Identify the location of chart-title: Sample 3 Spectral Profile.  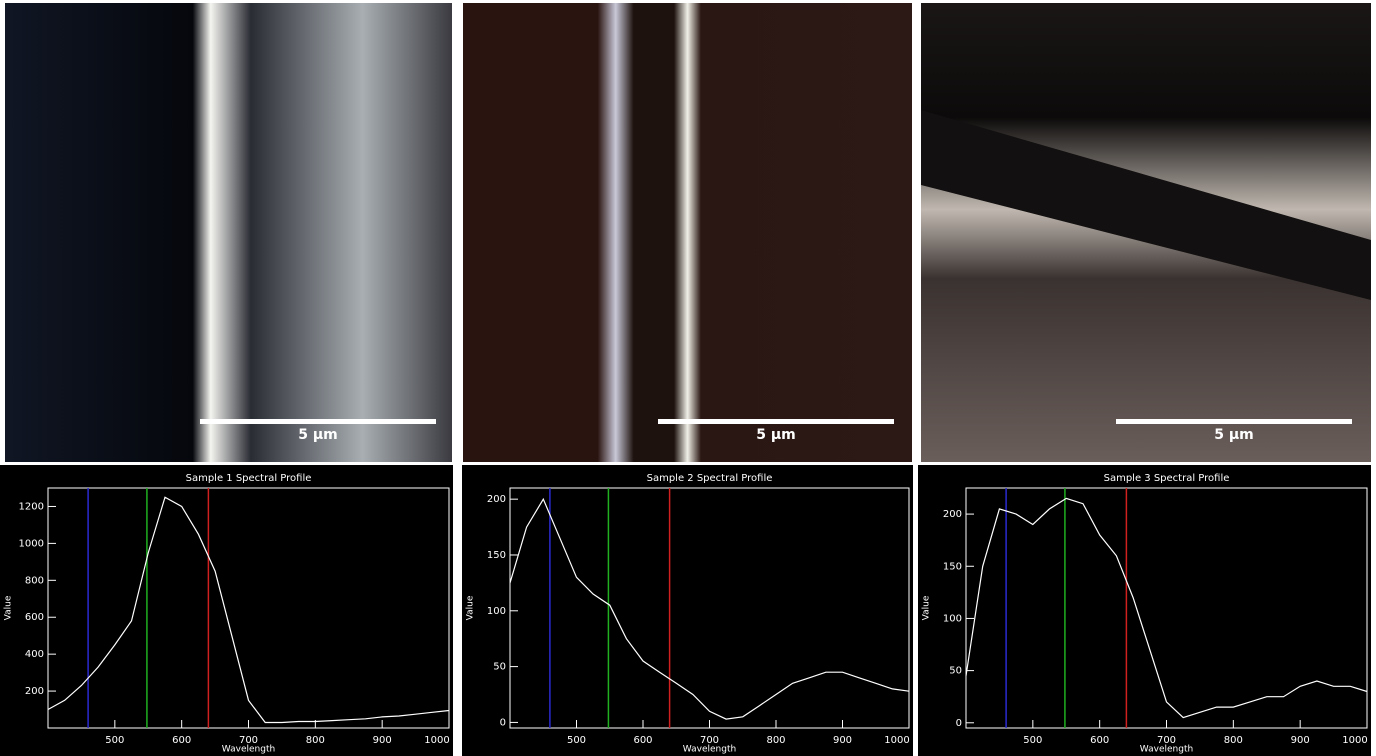
(1167, 478).